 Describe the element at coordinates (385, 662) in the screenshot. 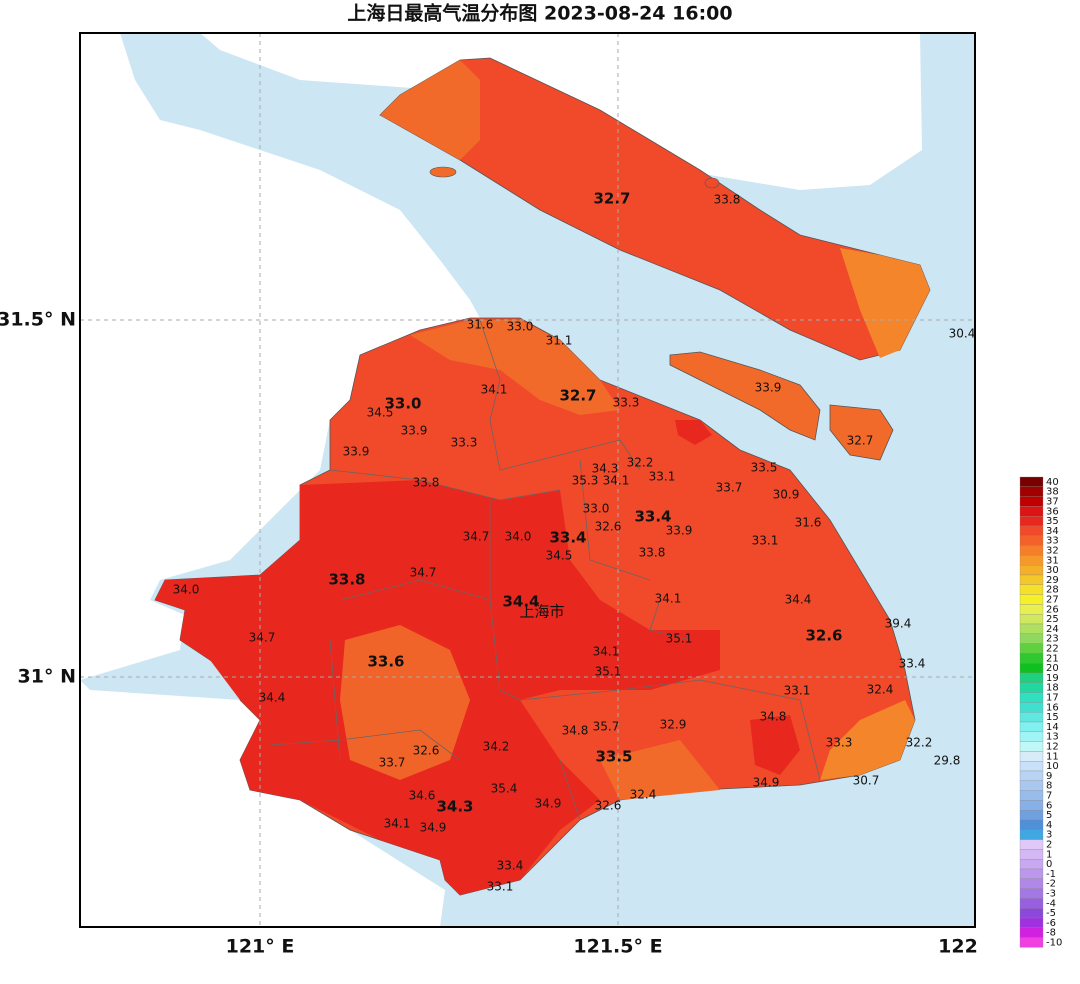

I see `district-value: 33.6` at that location.